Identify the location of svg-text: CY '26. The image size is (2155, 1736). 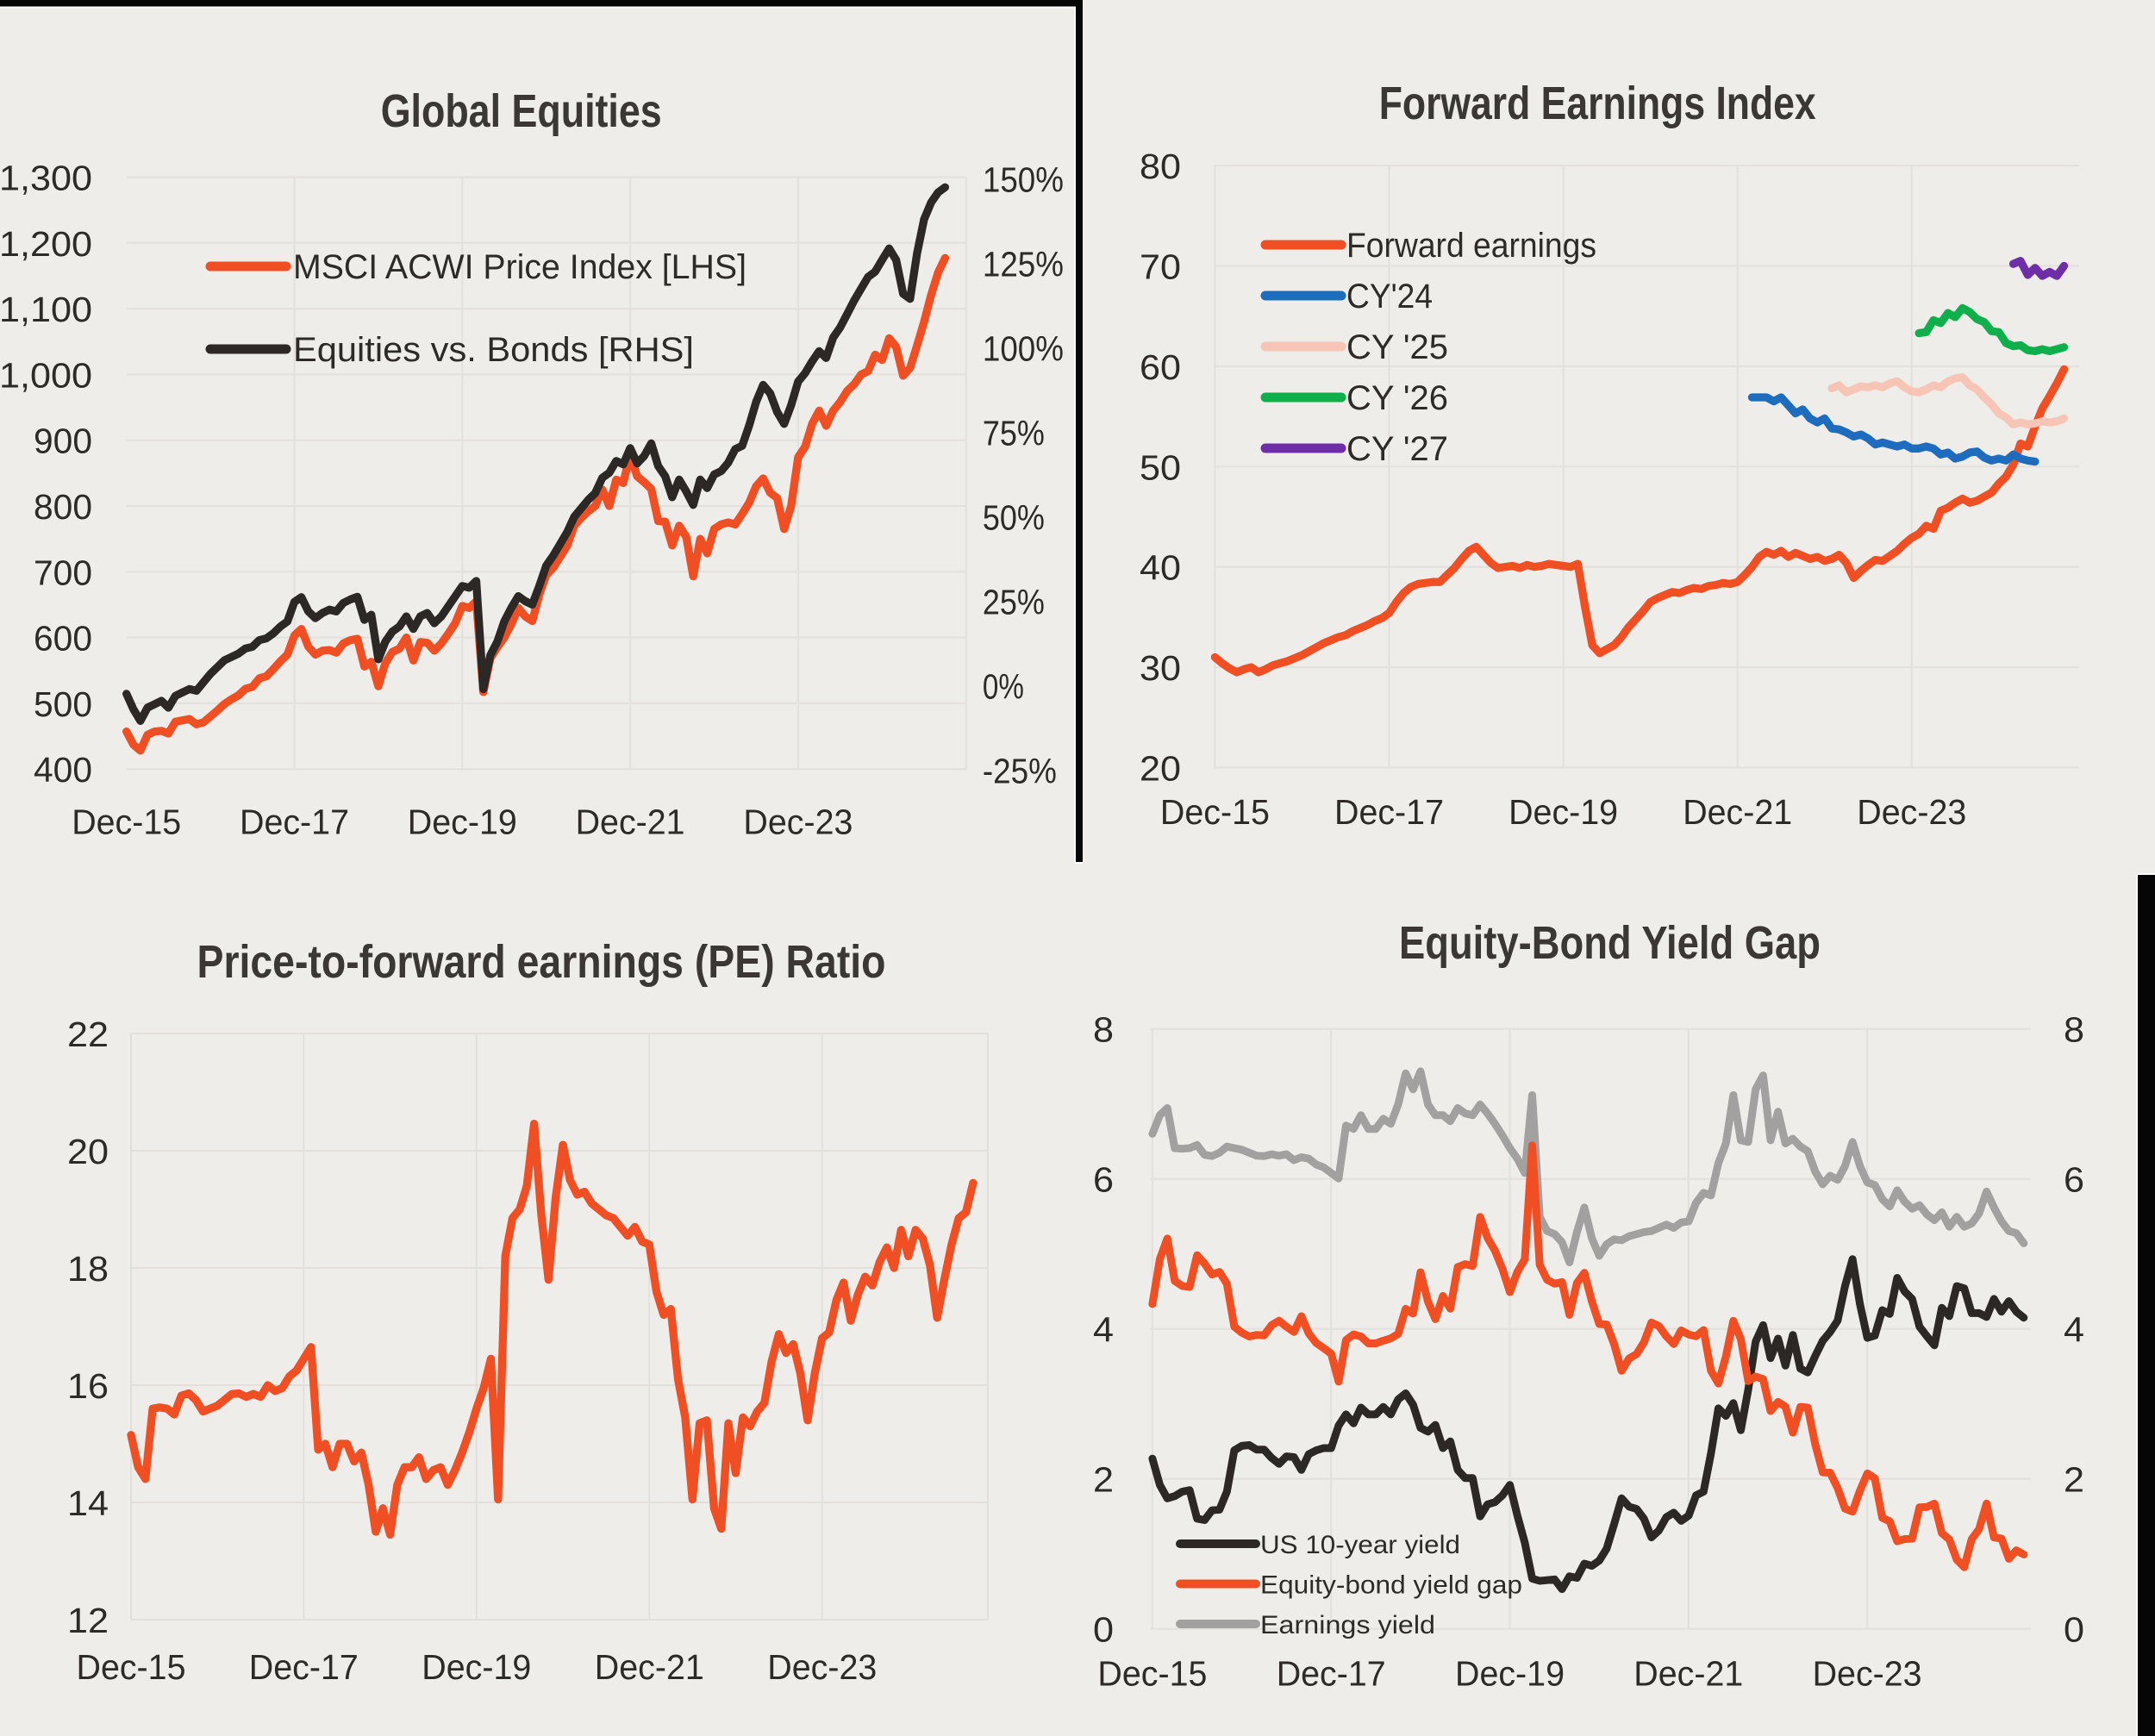
(1397, 398).